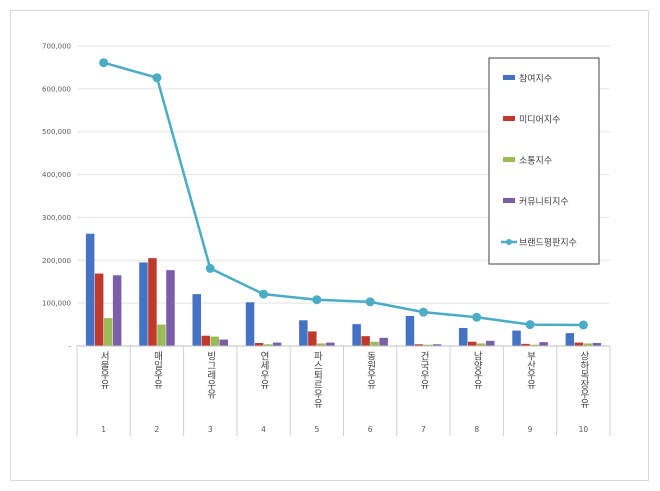 The height and width of the screenshot is (491, 660). Describe the element at coordinates (56, 261) in the screenshot. I see `y-tick-label: 200,000` at that location.